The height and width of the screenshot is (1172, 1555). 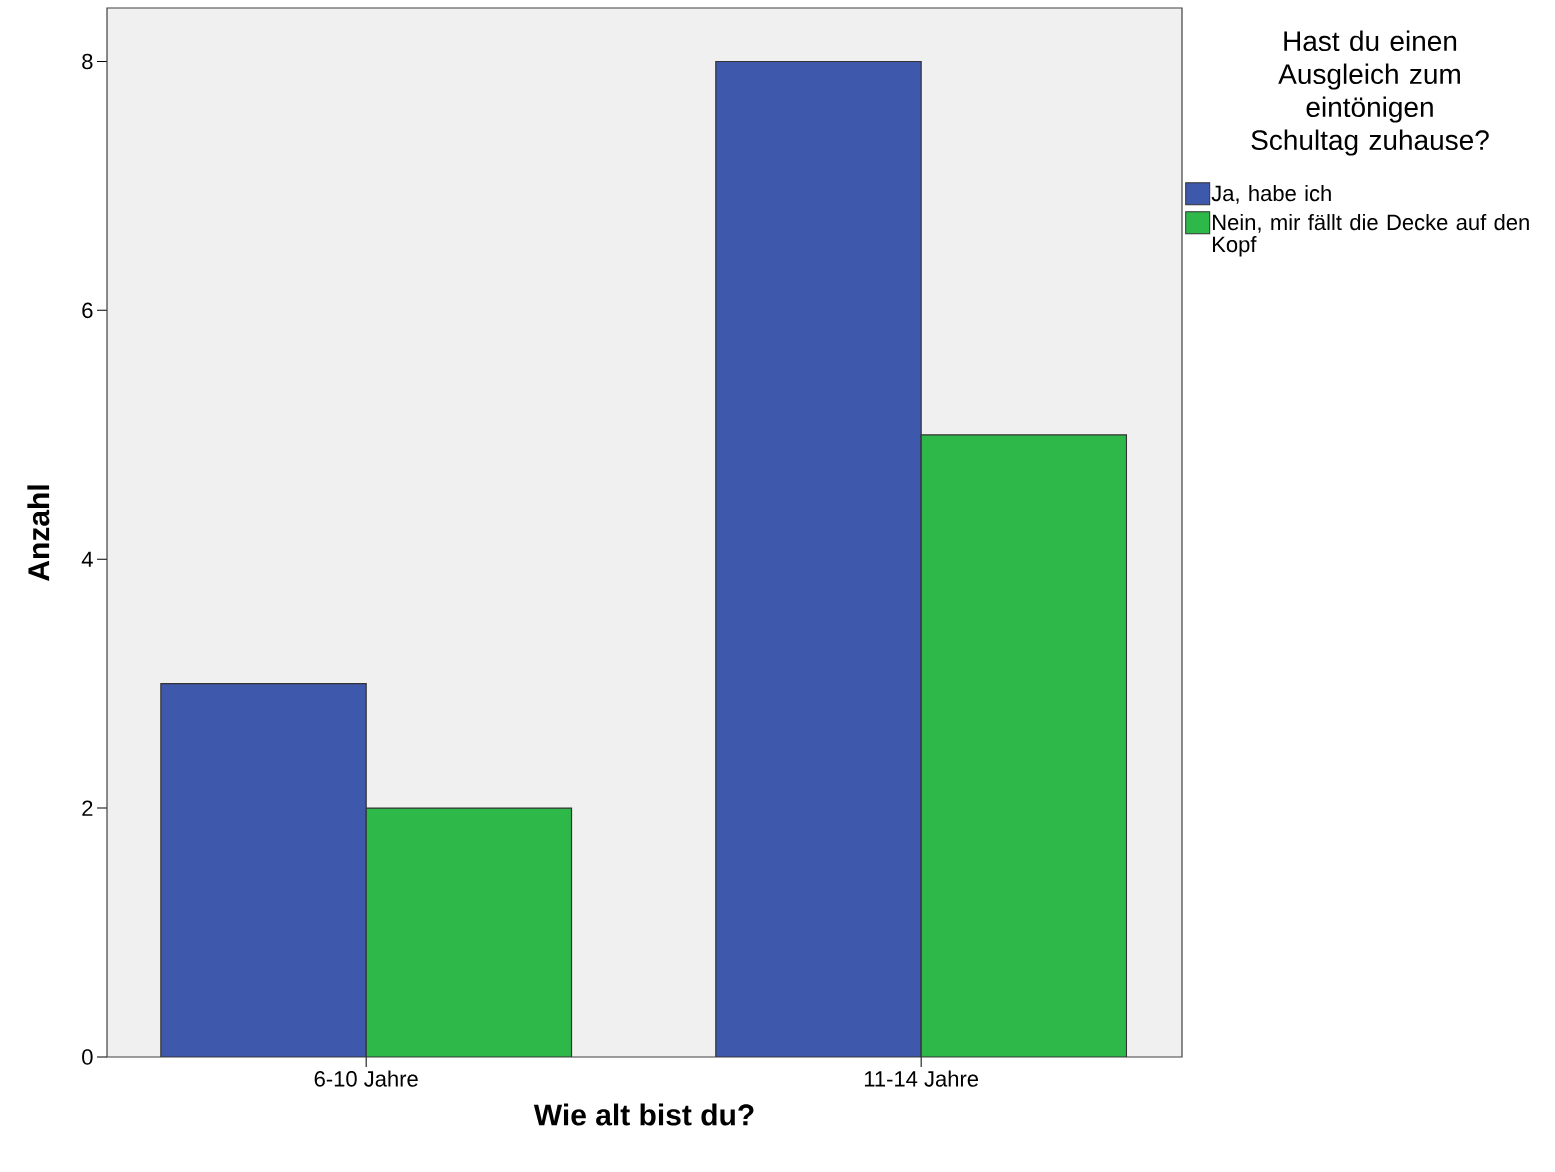 What do you see at coordinates (87, 61) in the screenshot?
I see `y-tick-label: 8` at bounding box center [87, 61].